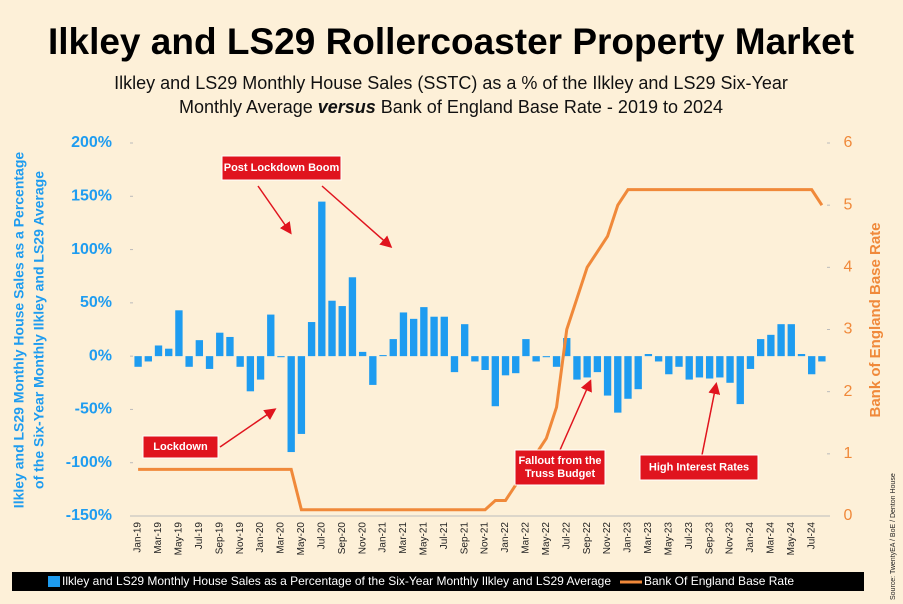  I want to click on x-tick-label: Jan-22, so click(505, 537).